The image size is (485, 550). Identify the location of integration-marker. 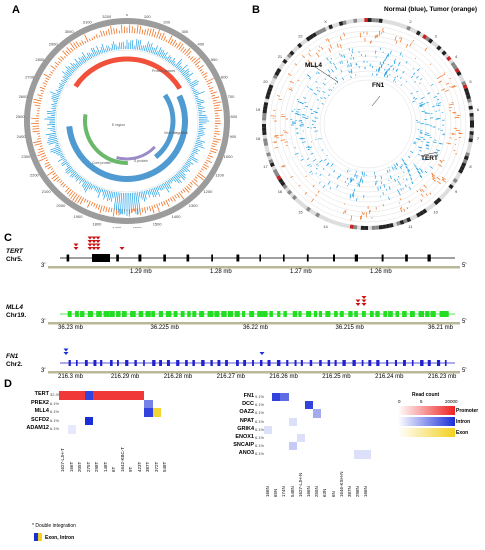
(76, 245).